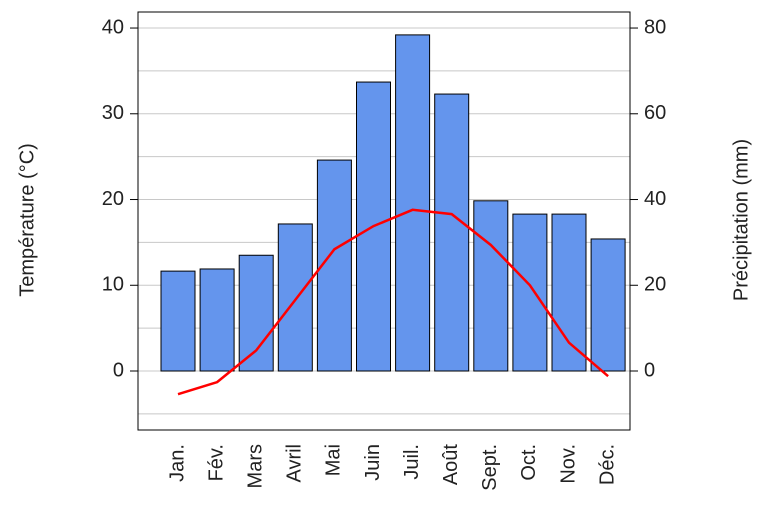  Describe the element at coordinates (113, 27) in the screenshot. I see `y-tick-label: 40` at that location.